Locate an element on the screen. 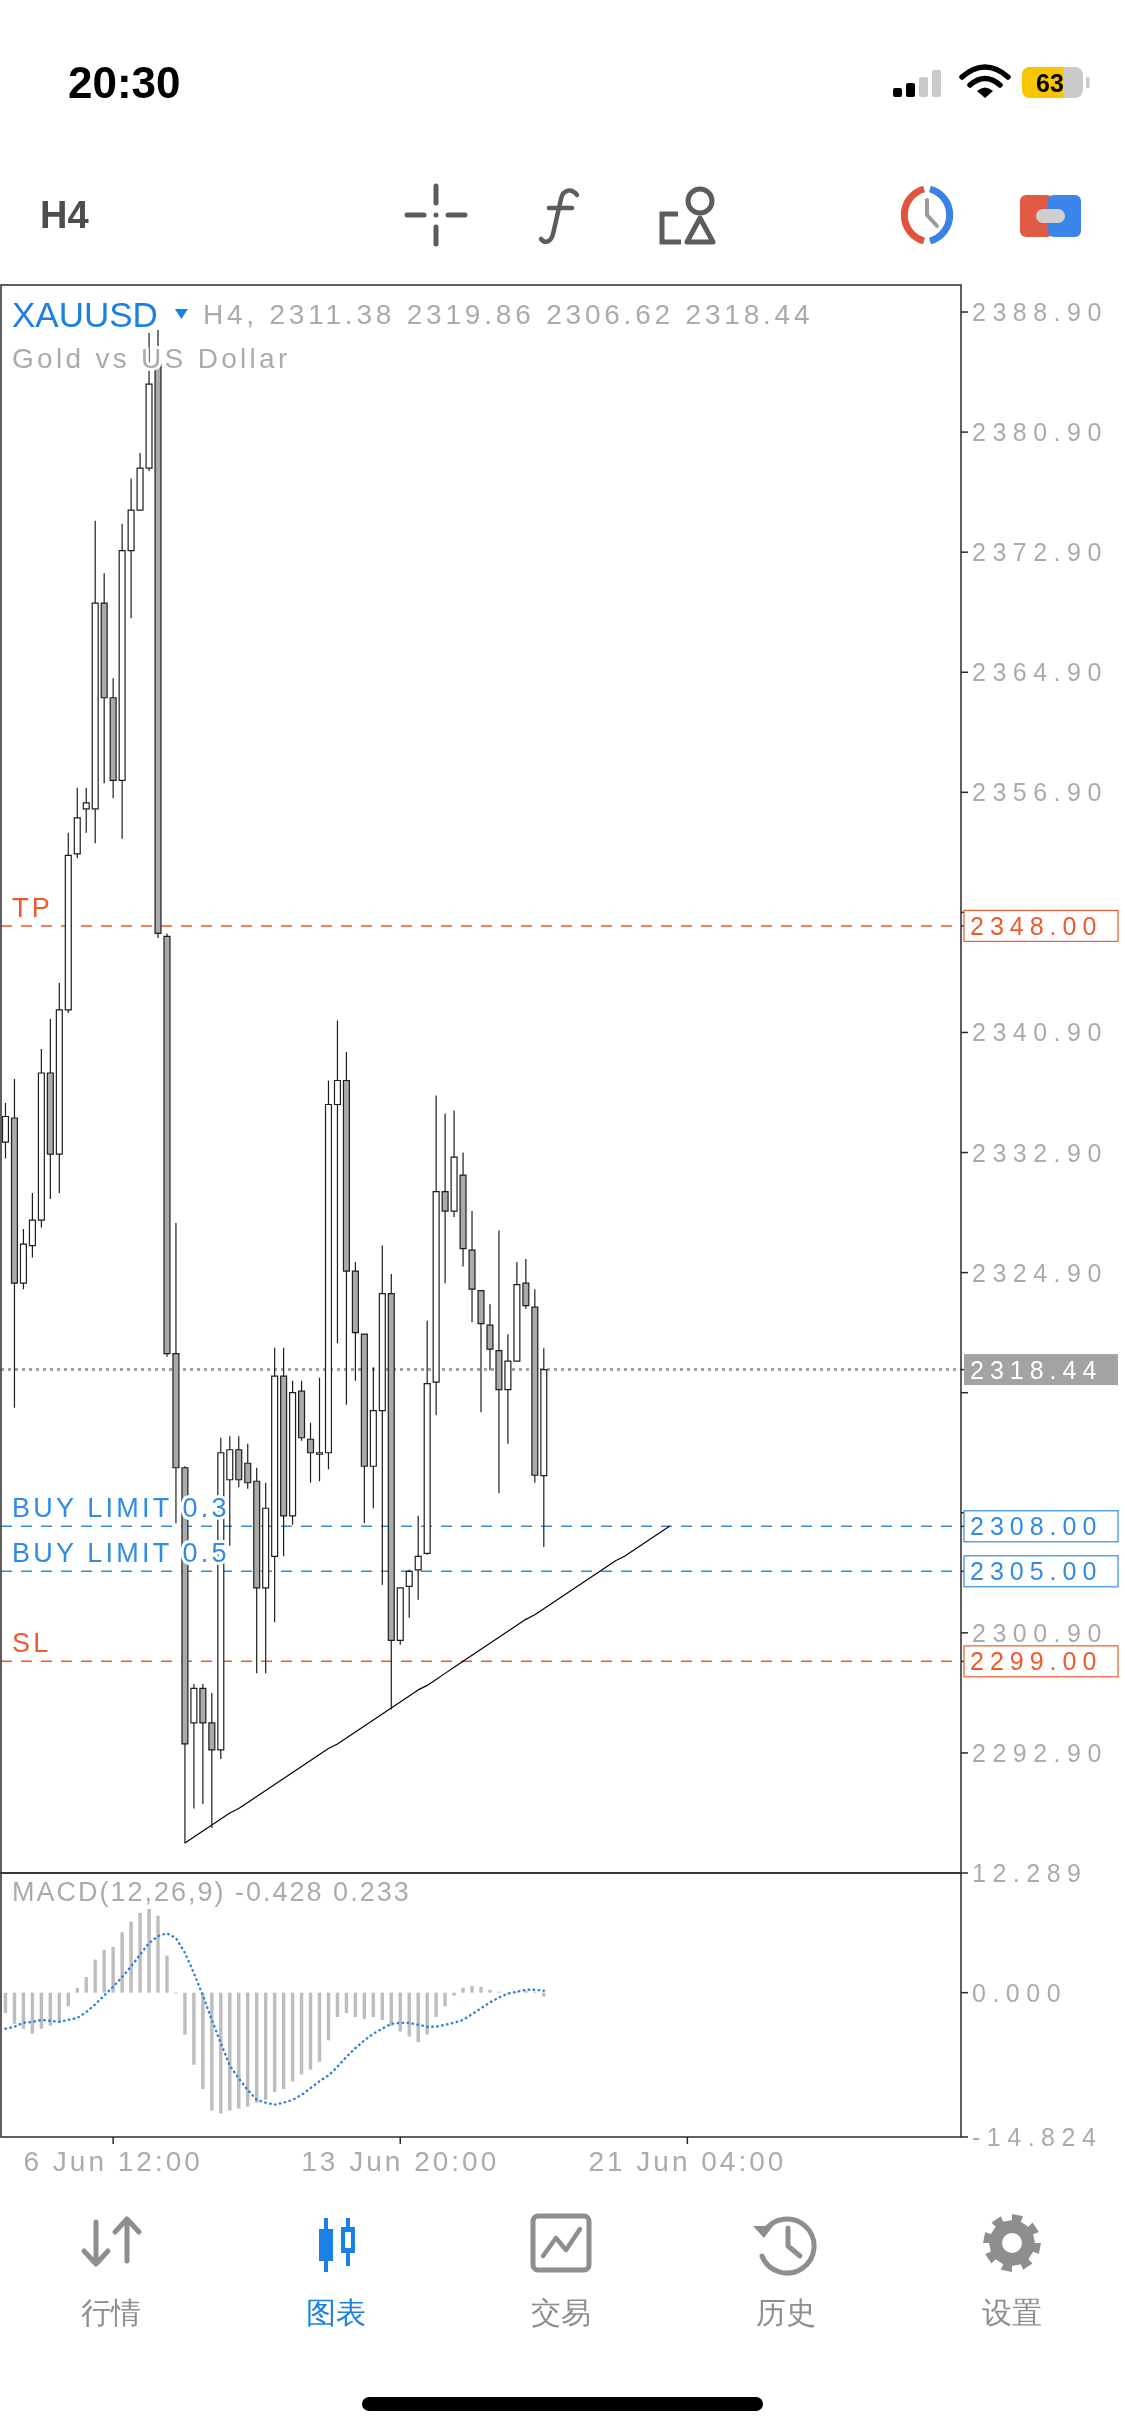 This screenshot has height=2436, width=1125. text: 历史 is located at coordinates (786, 2312).